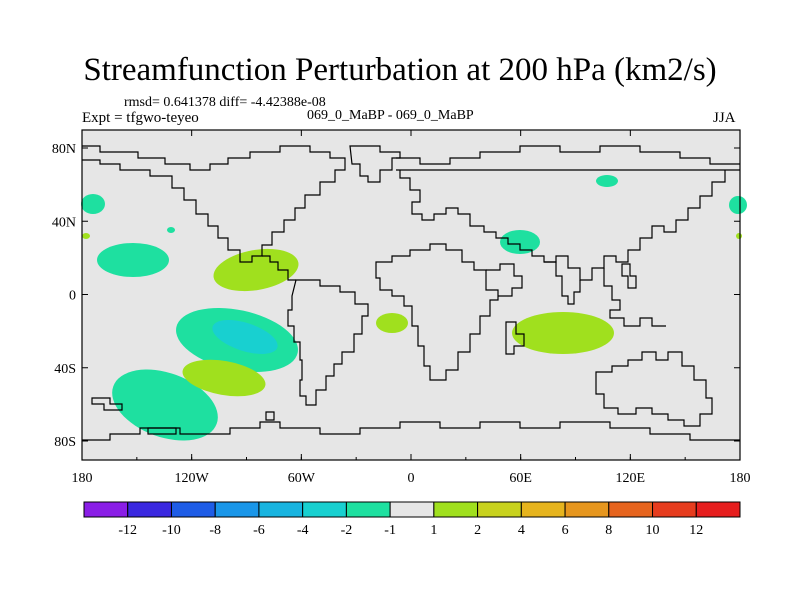 The height and width of the screenshot is (600, 800). Describe the element at coordinates (520, 478) in the screenshot. I see `x-tick-label: 60E` at that location.